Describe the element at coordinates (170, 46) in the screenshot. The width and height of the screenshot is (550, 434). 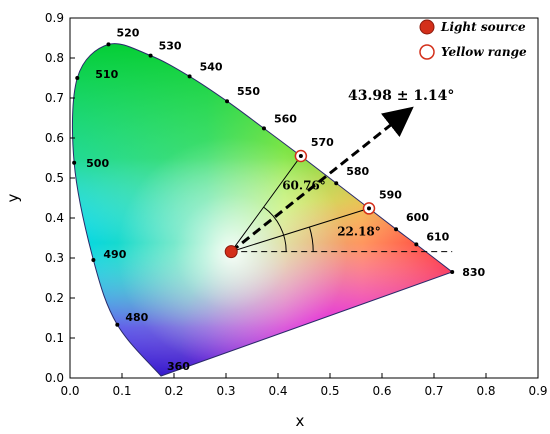
I see `wavelength-label: 530` at that location.